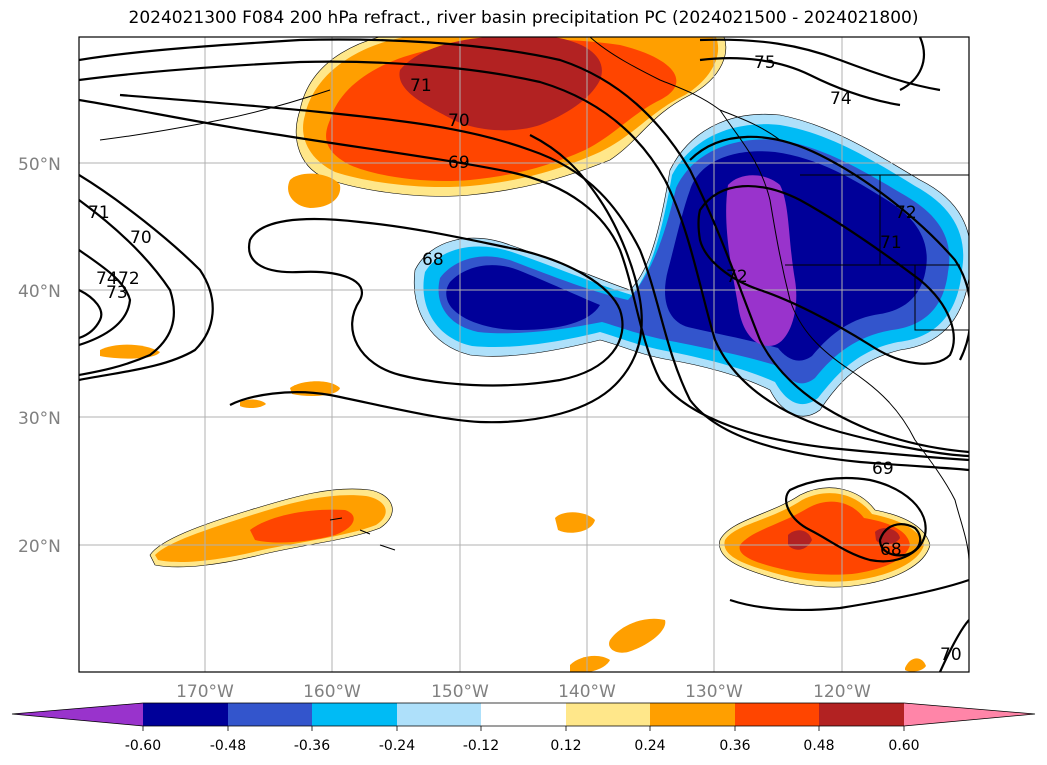 Image resolution: width=1047 pixels, height=765 pixels. Describe the element at coordinates (818, 746) in the screenshot. I see `colorbar-tick-label: 0.48` at that location.